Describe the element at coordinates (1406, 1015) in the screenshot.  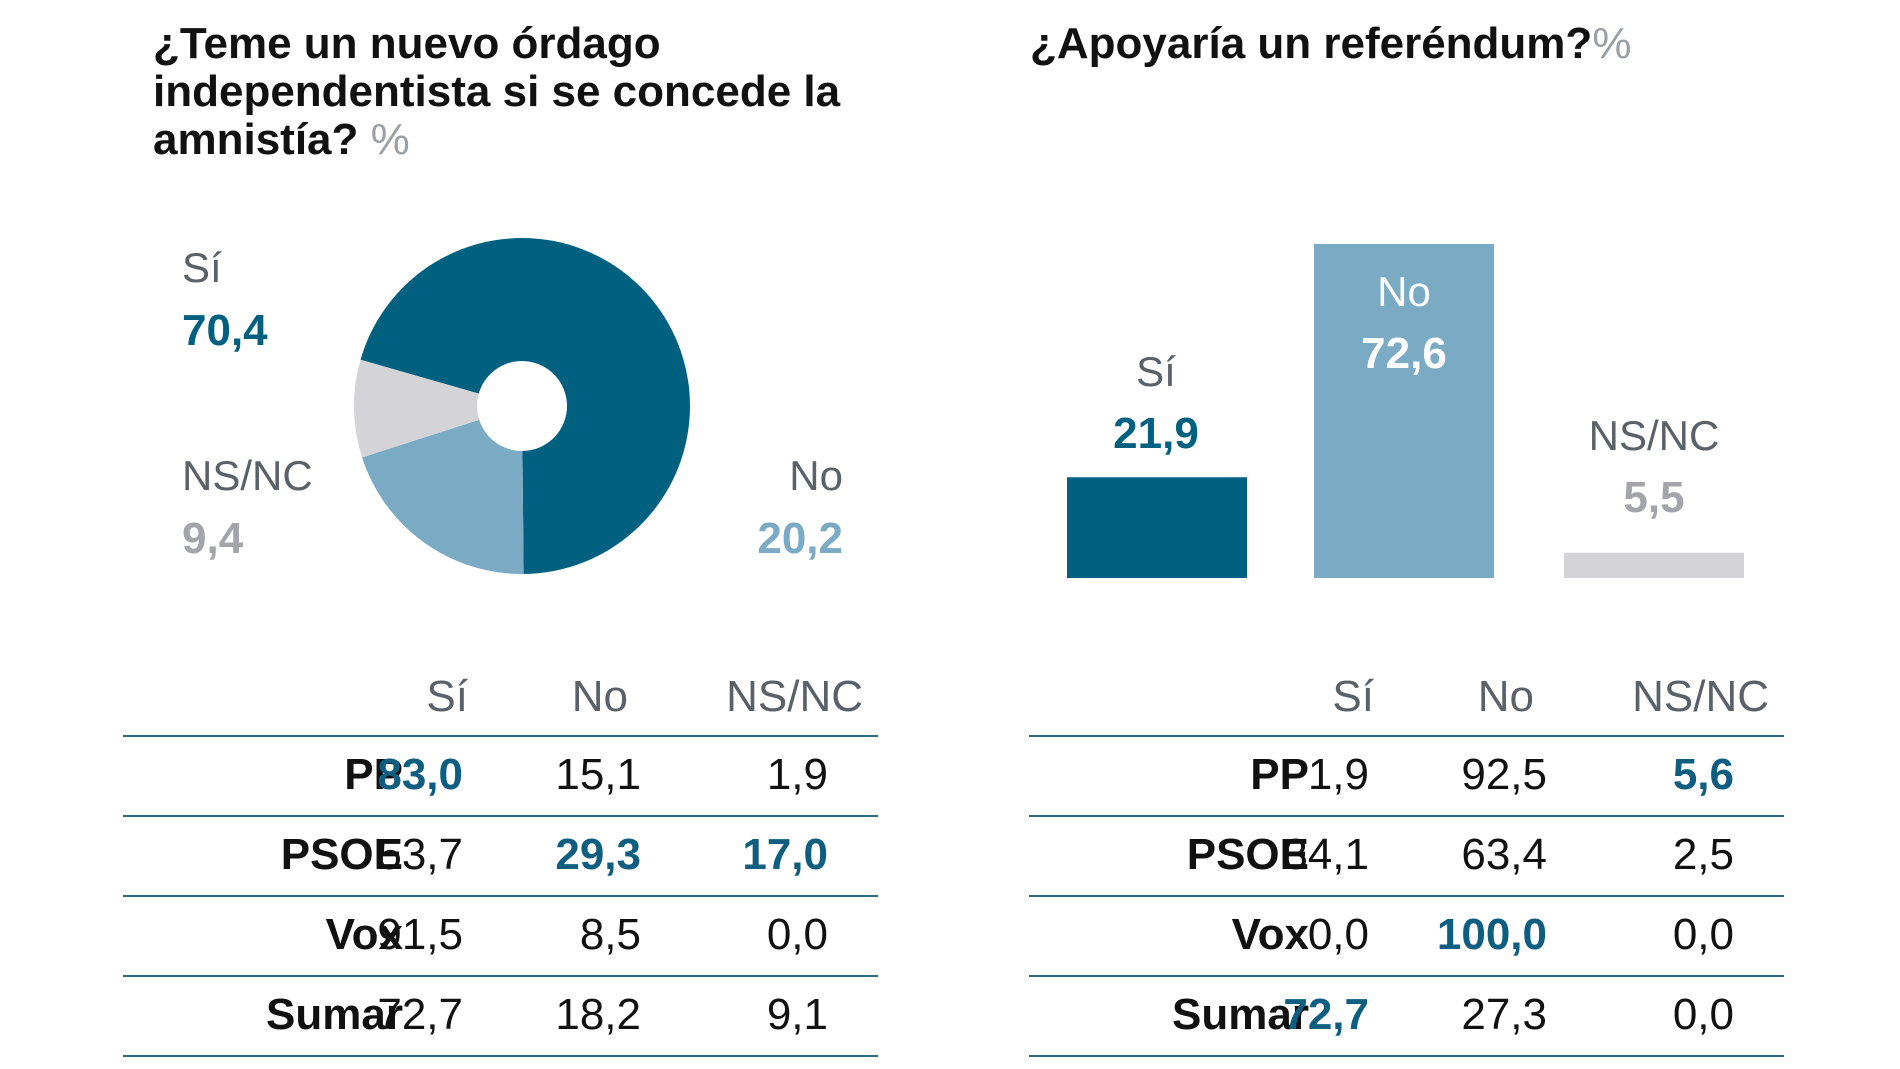
I see `table-row: Sumar 72,7 27,3 0,0` at that location.